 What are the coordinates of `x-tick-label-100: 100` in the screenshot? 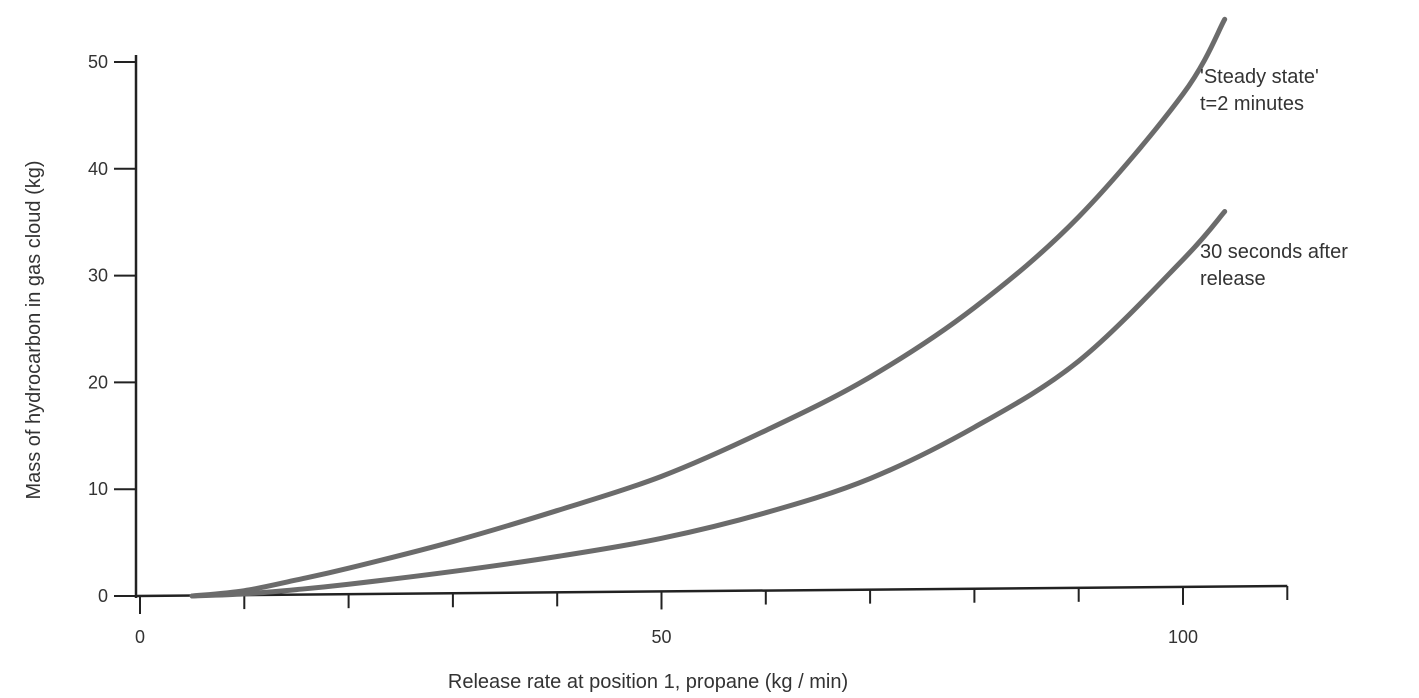 It's located at (1183, 637).